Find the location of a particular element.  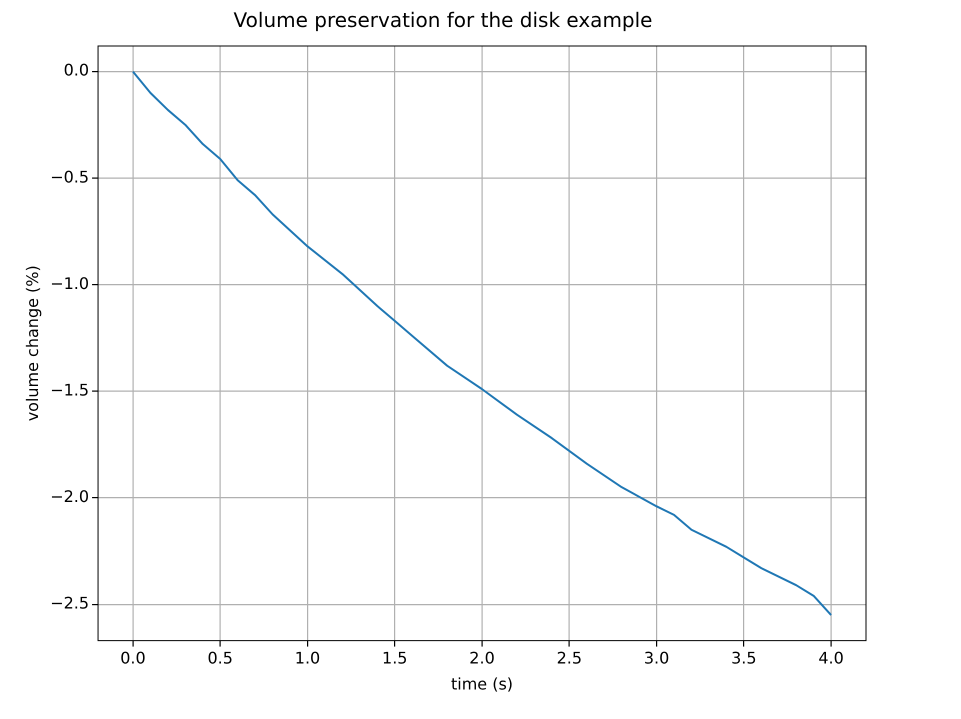

y-tick-label: −2.0 is located at coordinates (70, 496).